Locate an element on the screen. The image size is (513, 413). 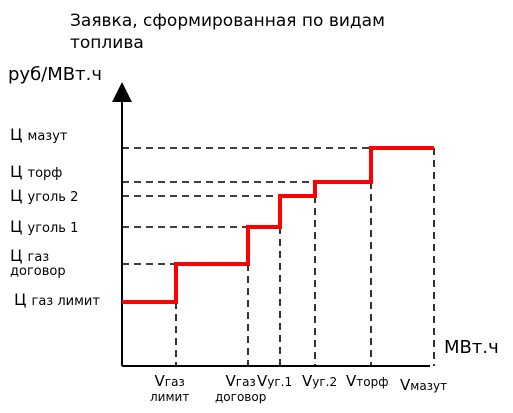
x-label-torf: Vторф is located at coordinates (367, 380).